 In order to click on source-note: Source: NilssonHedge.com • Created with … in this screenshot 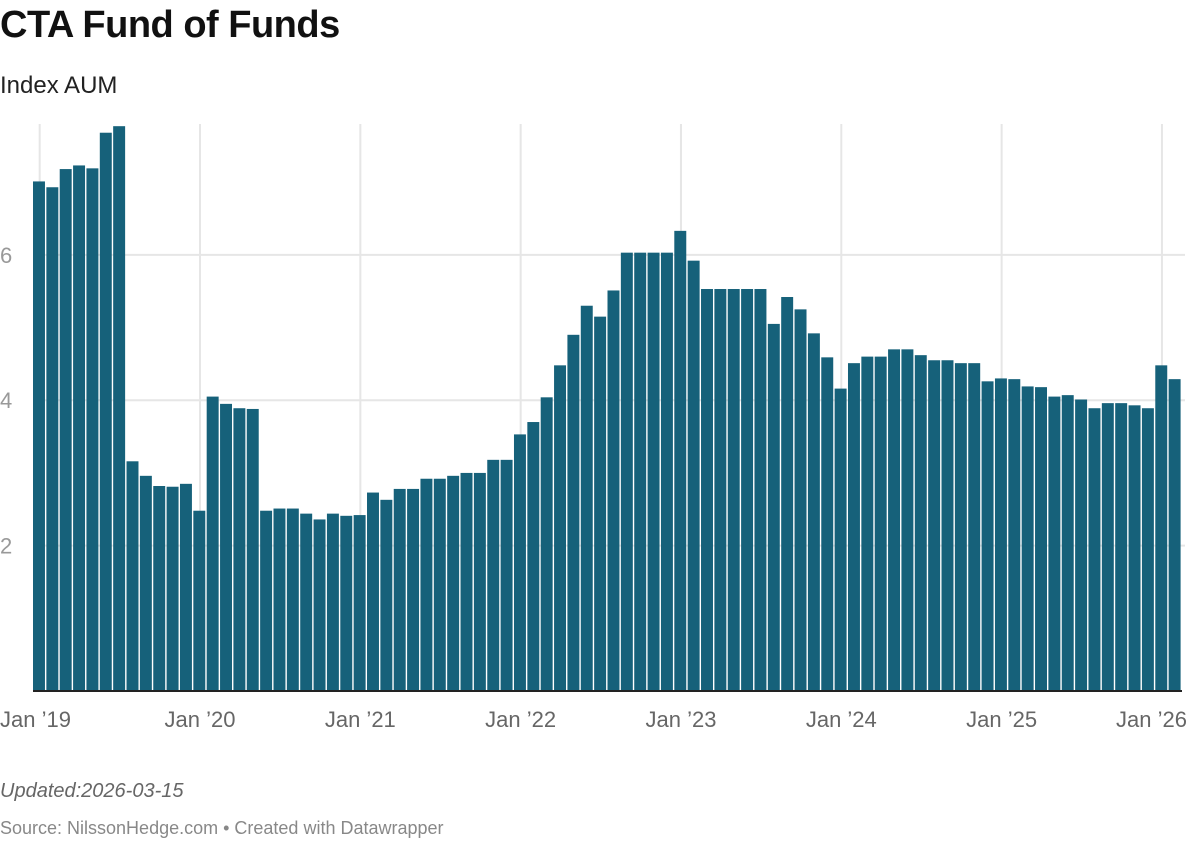, I will do `click(222, 828)`.